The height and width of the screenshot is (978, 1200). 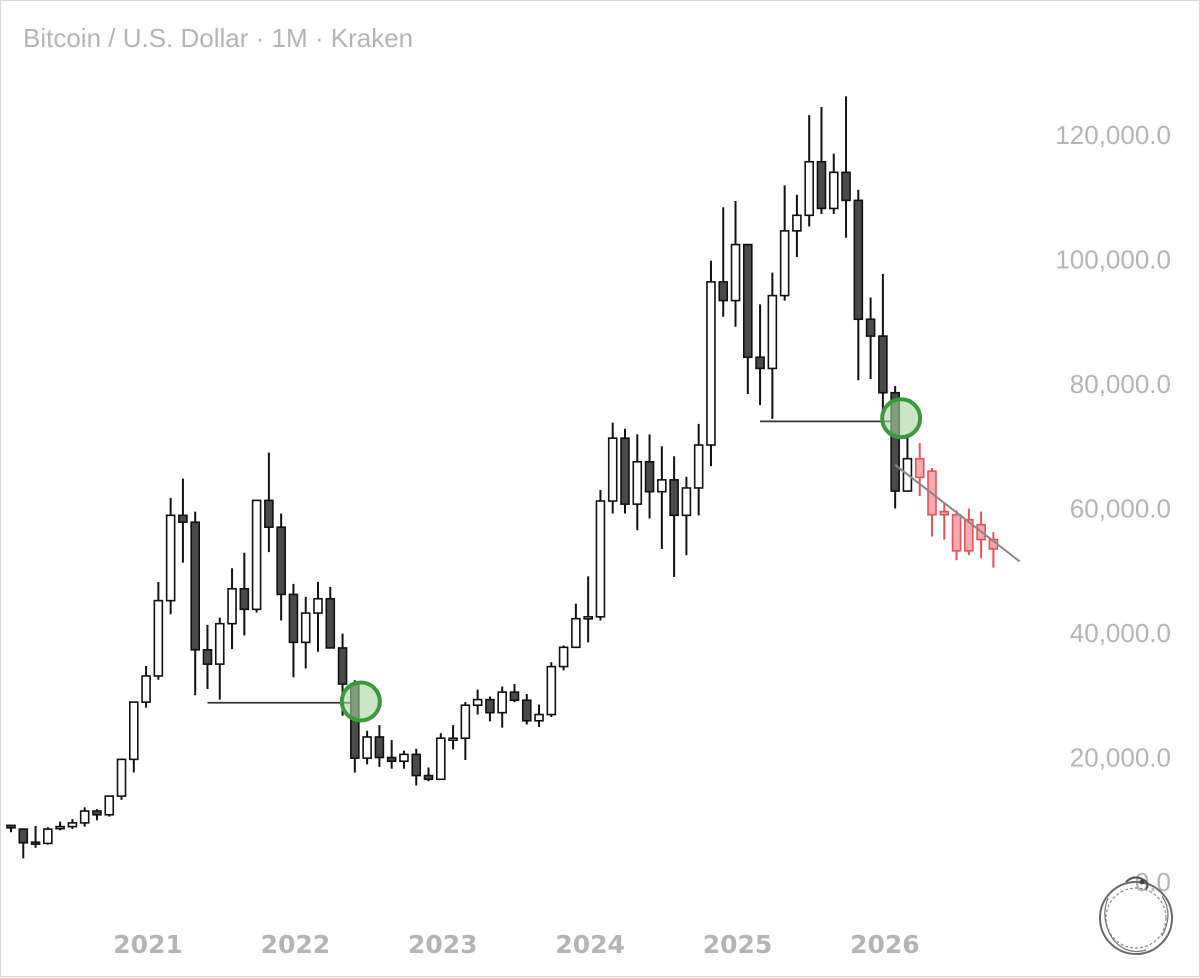 I want to click on highlight-circle, so click(x=360, y=701).